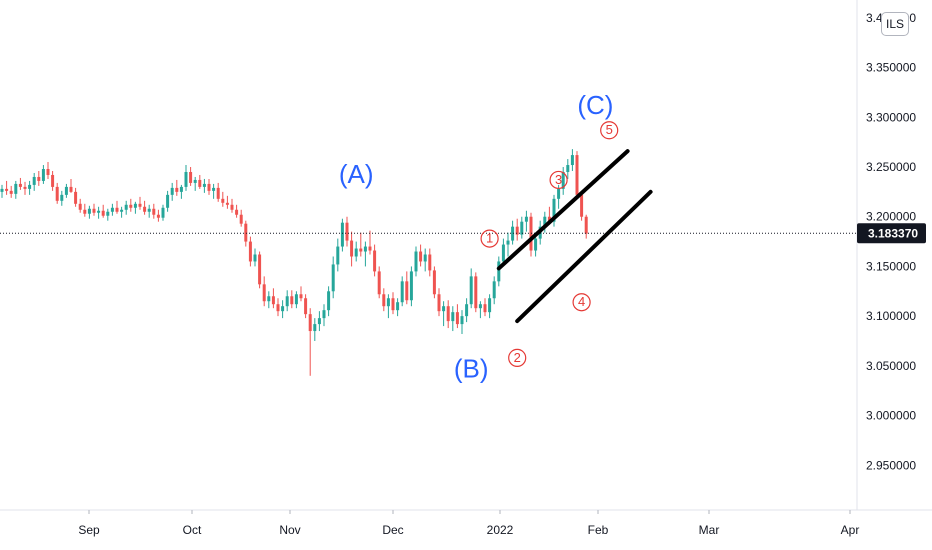  I want to click on wave-label-number: 4, so click(581, 301).